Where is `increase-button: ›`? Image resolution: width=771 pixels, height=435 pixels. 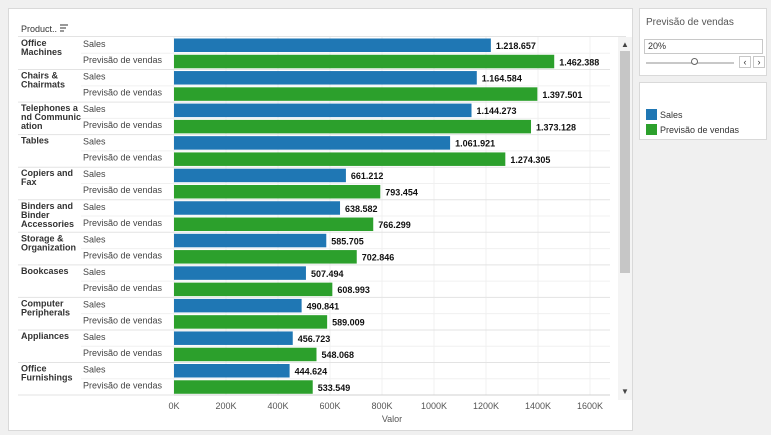
increase-button: › is located at coordinates (759, 62).